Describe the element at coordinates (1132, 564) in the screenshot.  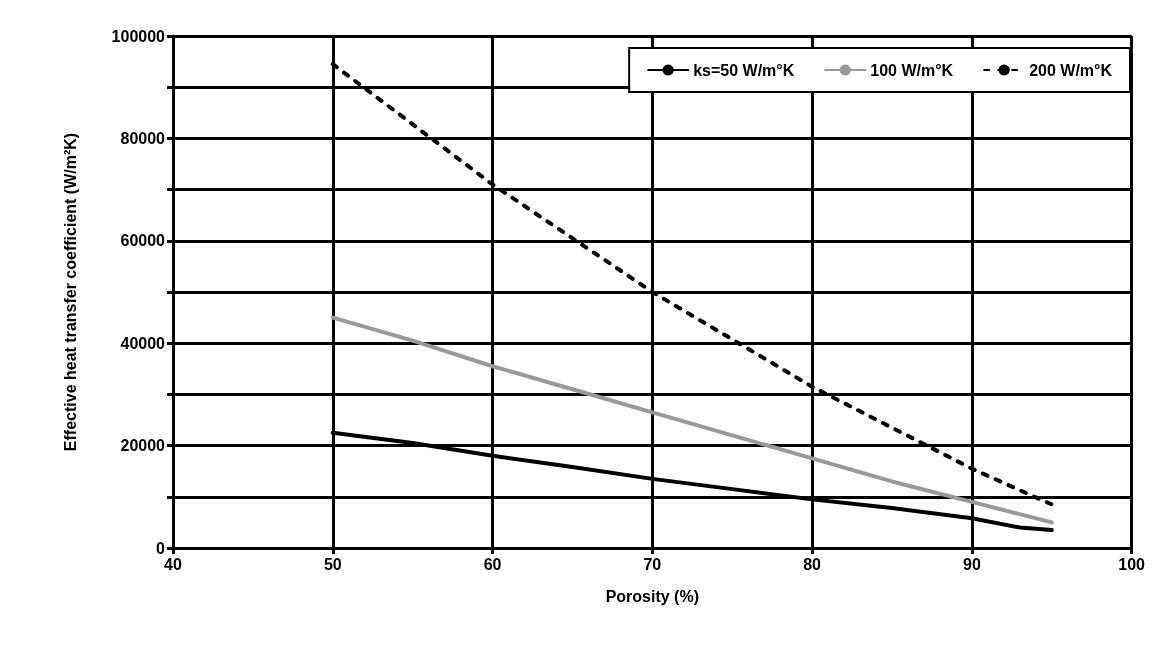
I see `x-tick-label: 100` at that location.